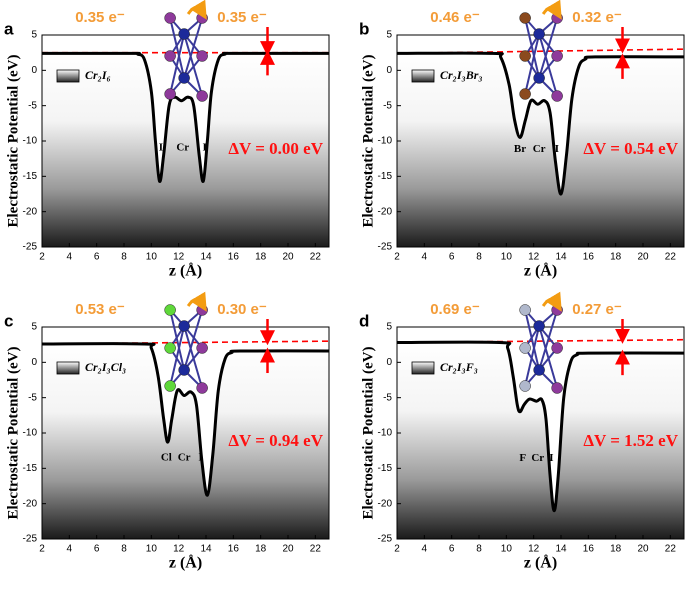  What do you see at coordinates (389, 70) in the screenshot?
I see `y-tick-label: 0` at bounding box center [389, 70].